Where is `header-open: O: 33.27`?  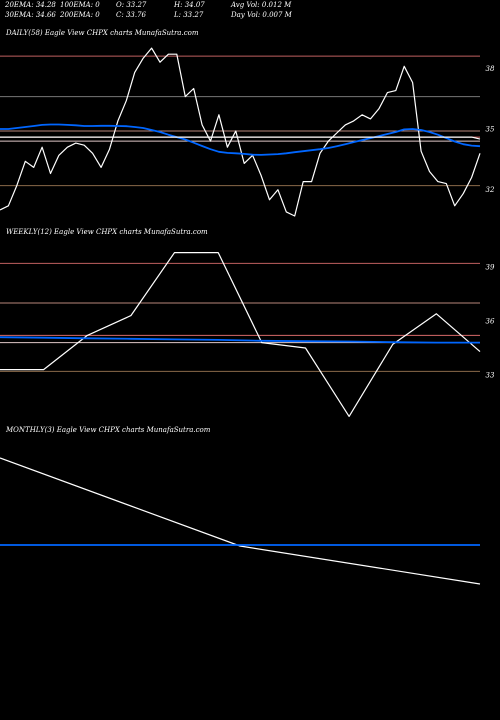
header-open: O: 33.27 is located at coordinates (131, 5).